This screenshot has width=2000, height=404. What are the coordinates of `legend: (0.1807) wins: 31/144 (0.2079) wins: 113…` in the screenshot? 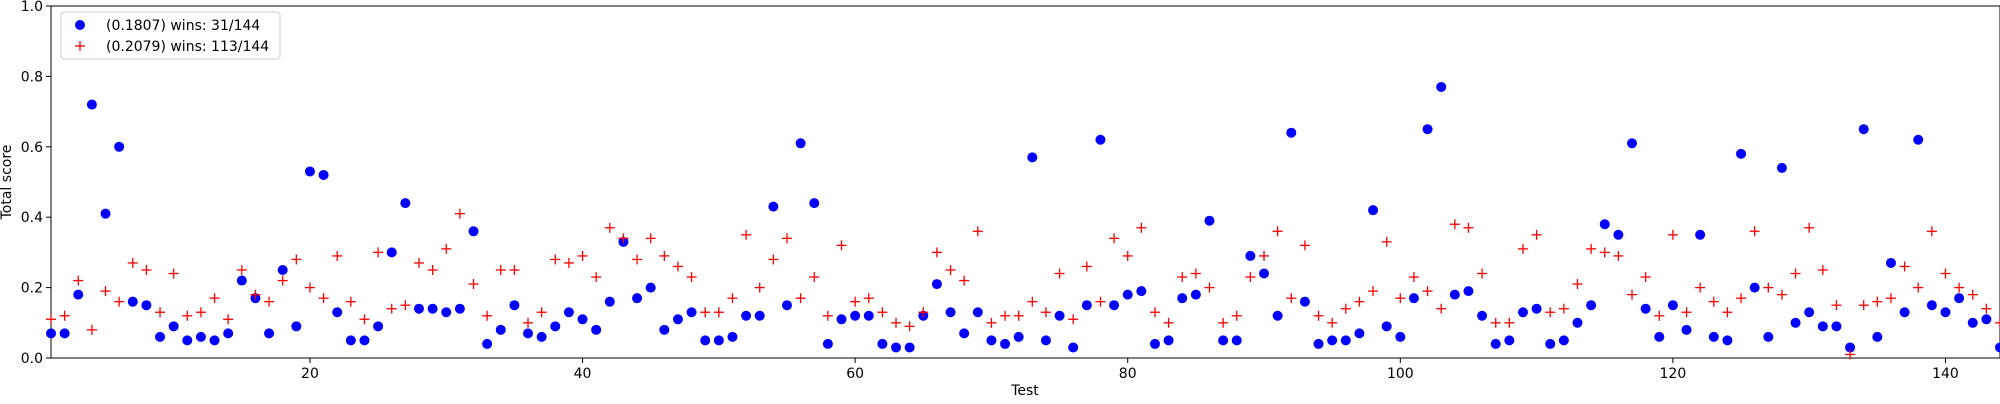 It's located at (170, 35).